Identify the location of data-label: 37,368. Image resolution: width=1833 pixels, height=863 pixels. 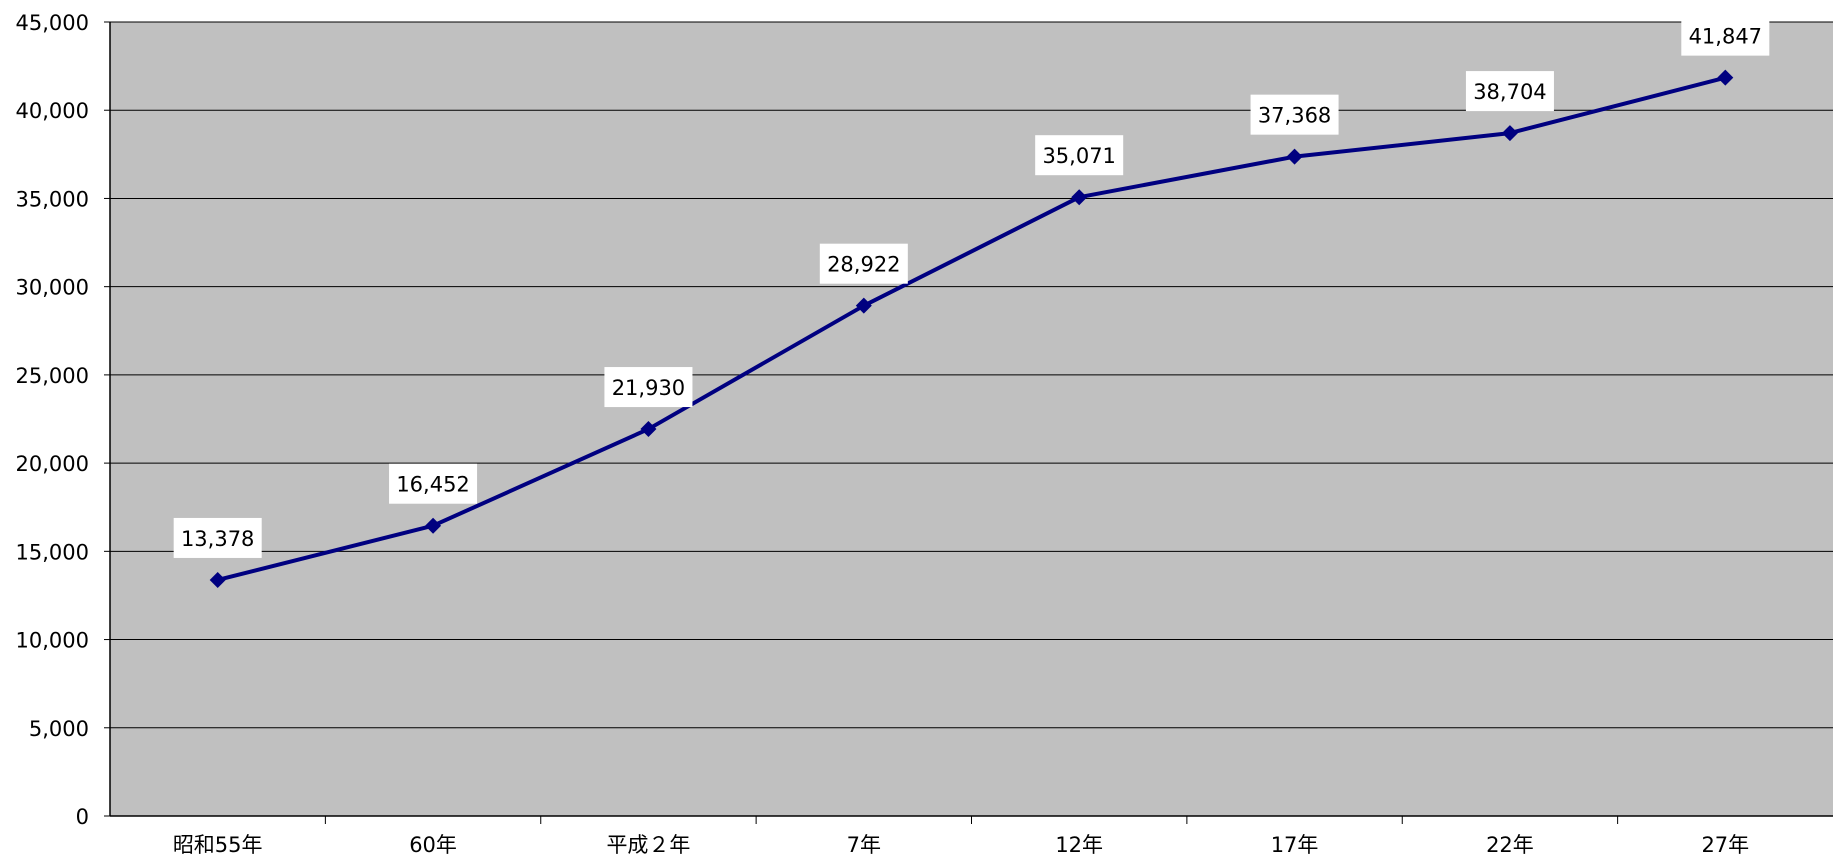
(1294, 116).